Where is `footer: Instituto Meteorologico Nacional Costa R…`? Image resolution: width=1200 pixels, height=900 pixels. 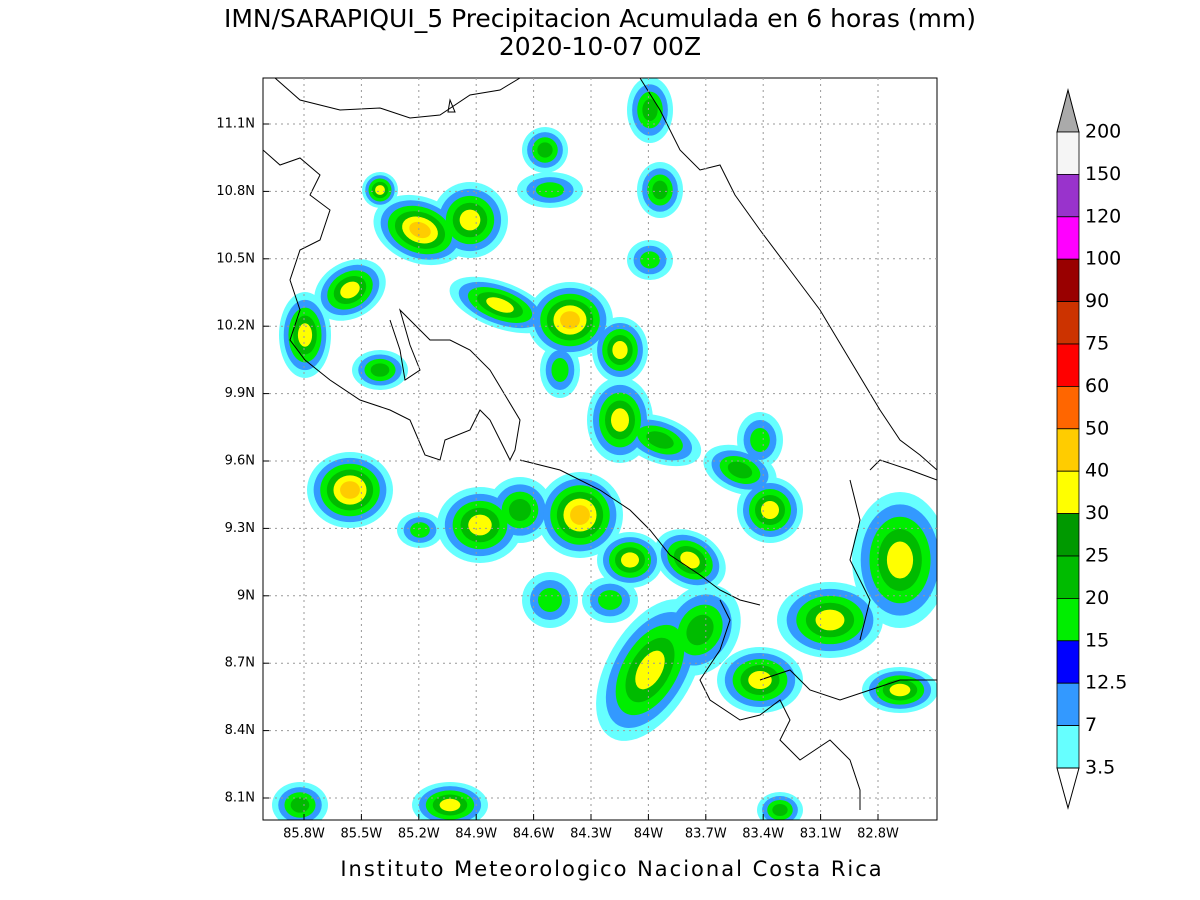
footer: Instituto Meteorologico Nacional Costa R… is located at coordinates (611, 869).